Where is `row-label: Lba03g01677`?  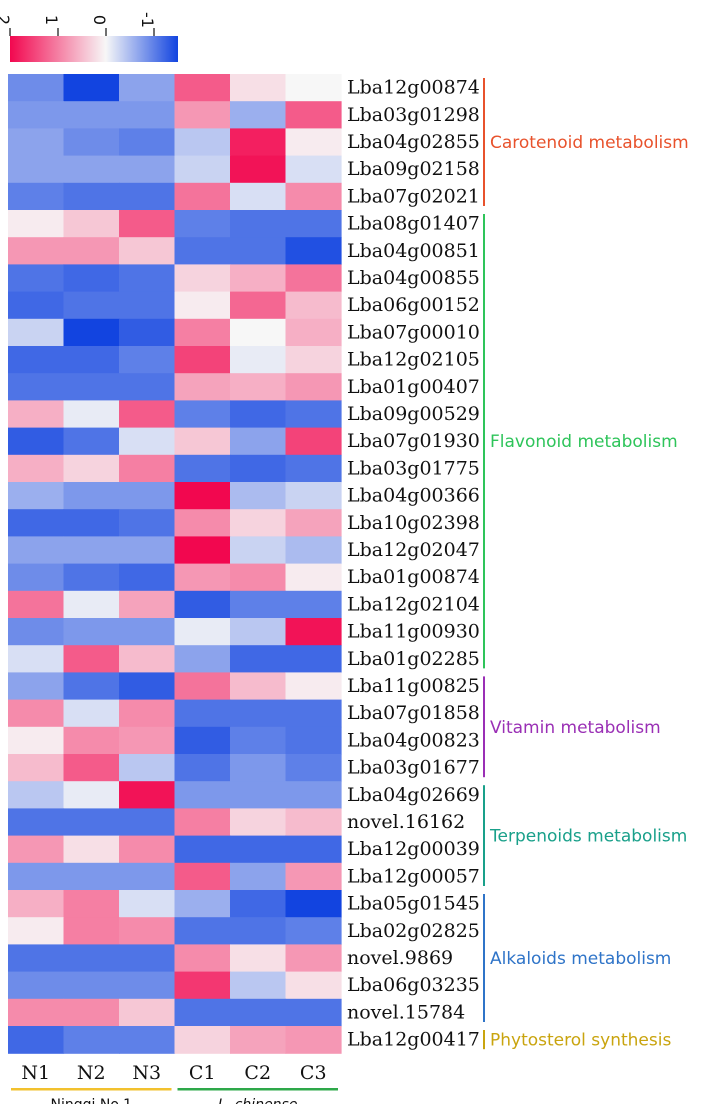 row-label: Lba03g01677 is located at coordinates (413, 768).